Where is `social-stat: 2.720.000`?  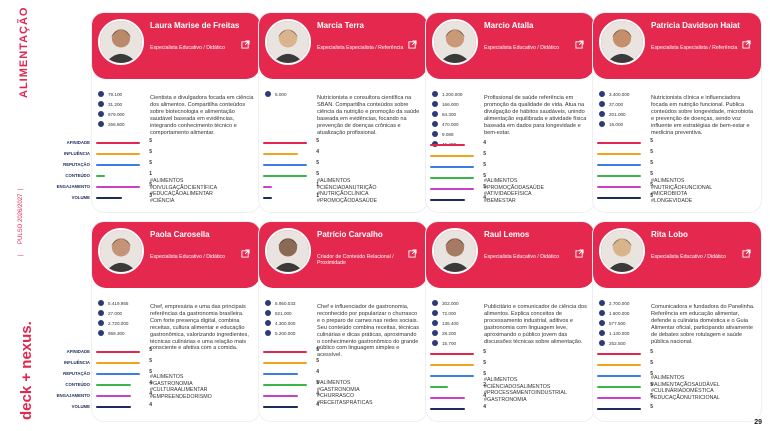 social-stat: 2.720.000 is located at coordinates (113, 323).